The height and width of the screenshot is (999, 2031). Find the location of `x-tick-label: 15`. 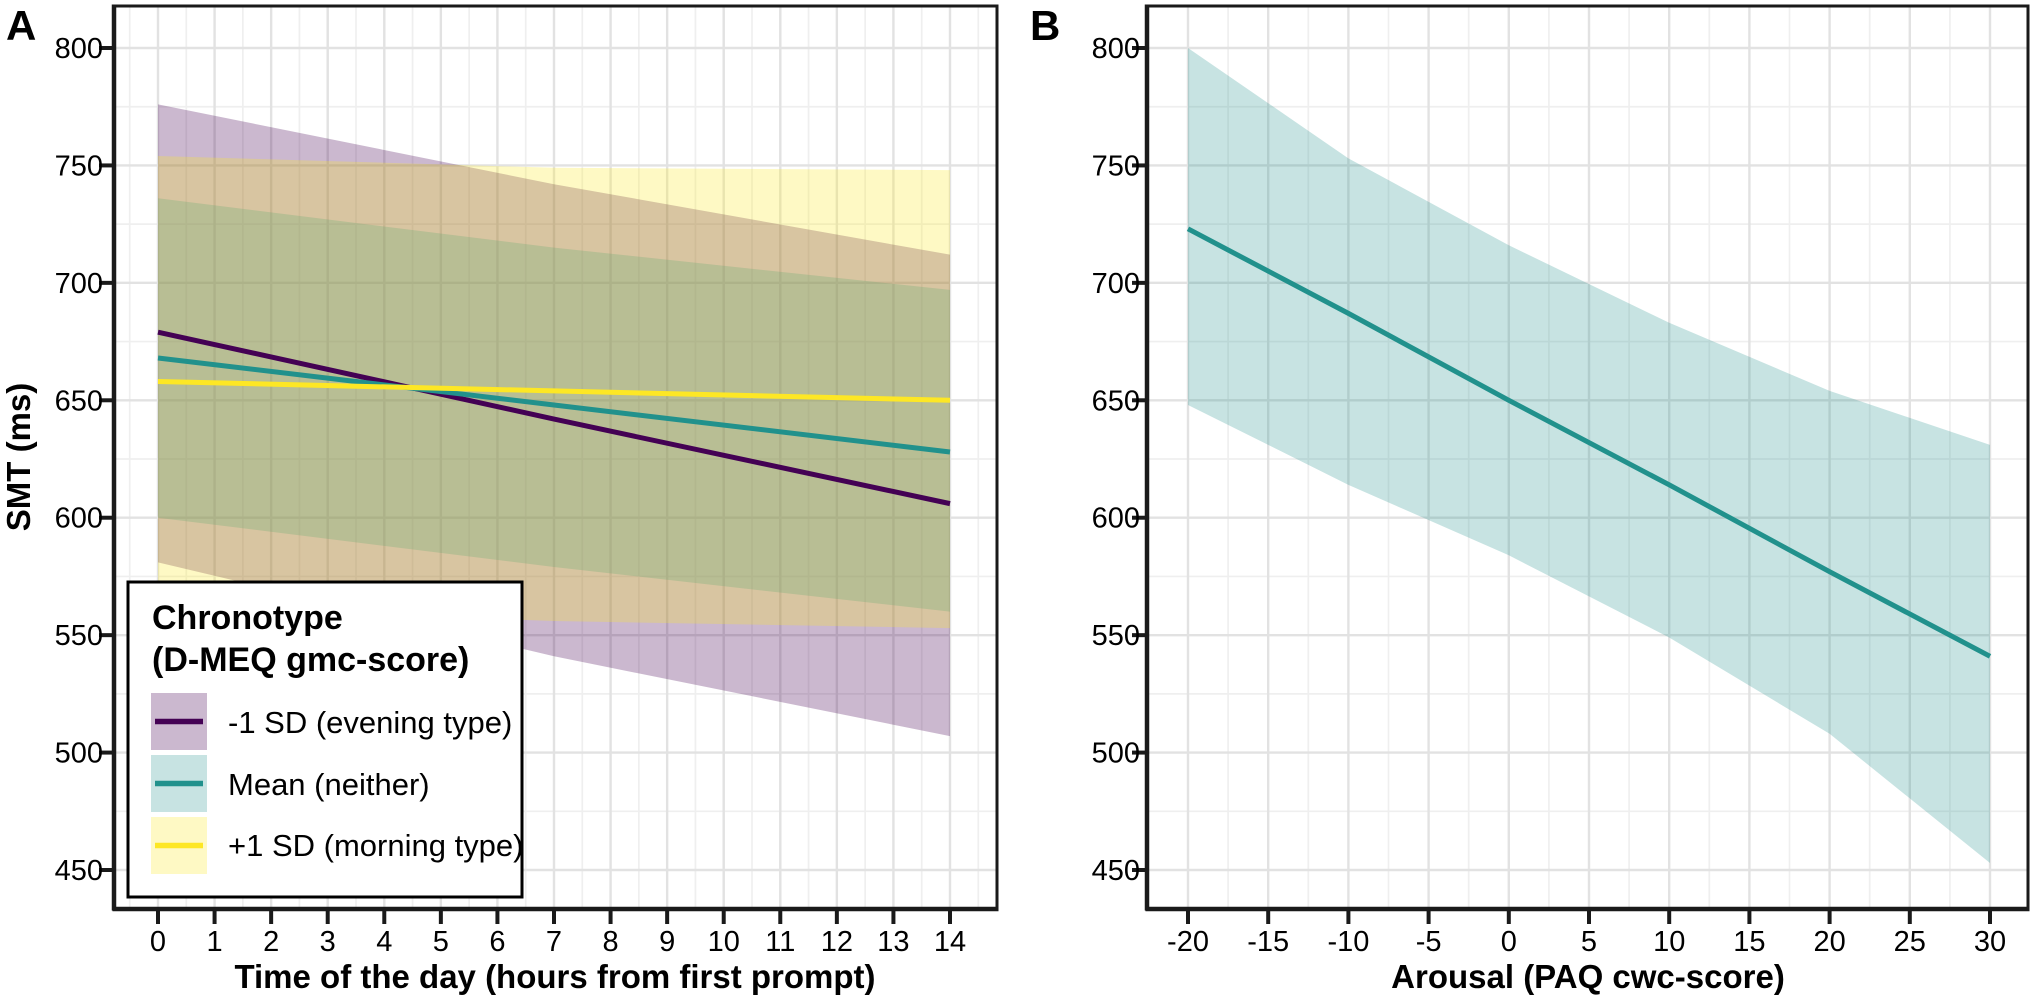

x-tick-label: 15 is located at coordinates (1749, 942).